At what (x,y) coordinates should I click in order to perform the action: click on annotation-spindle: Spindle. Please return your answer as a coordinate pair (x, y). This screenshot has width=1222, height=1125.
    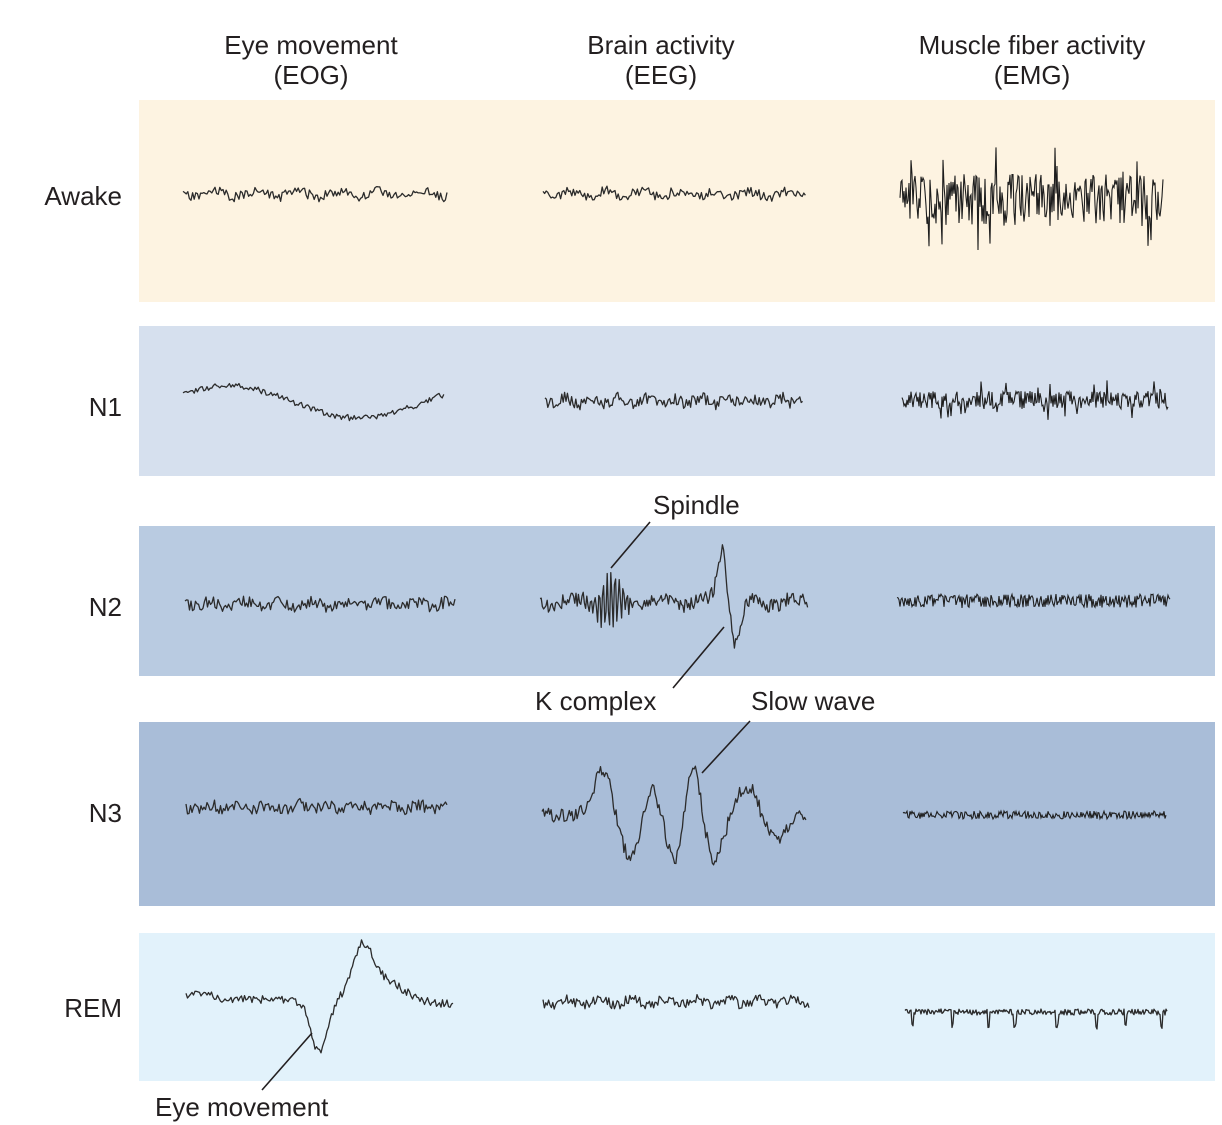
    Looking at the image, I should click on (696, 505).